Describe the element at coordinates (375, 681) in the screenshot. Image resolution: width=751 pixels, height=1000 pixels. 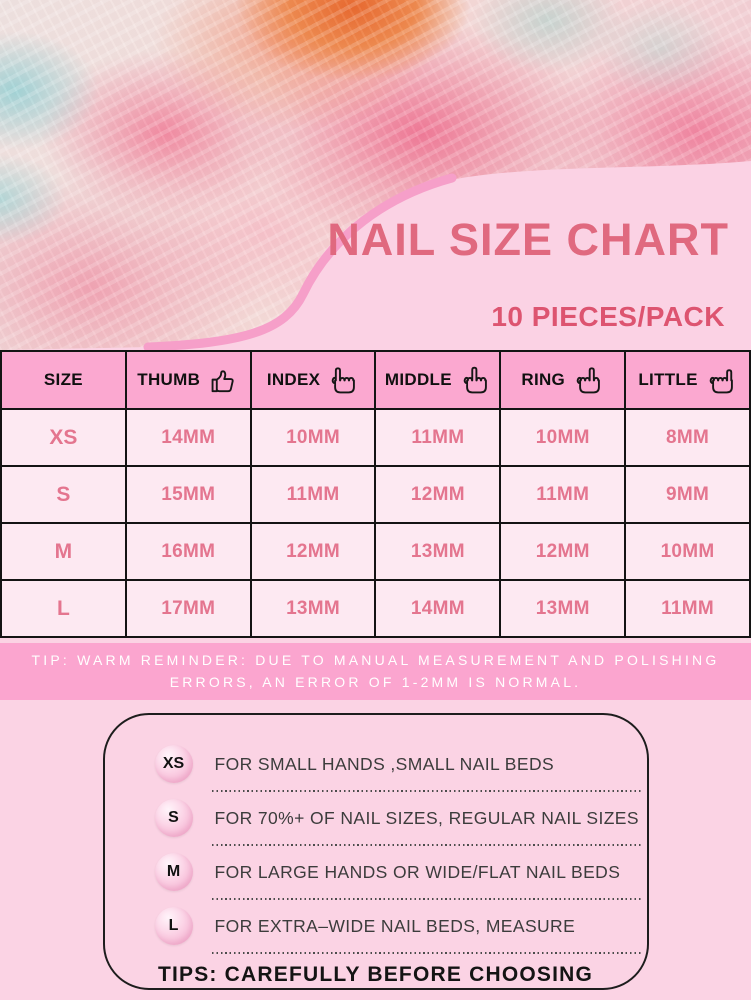
I see `tip-banner-line2: ERRORS, AN ERROR OF 1-2MM IS NORMAL.` at that location.